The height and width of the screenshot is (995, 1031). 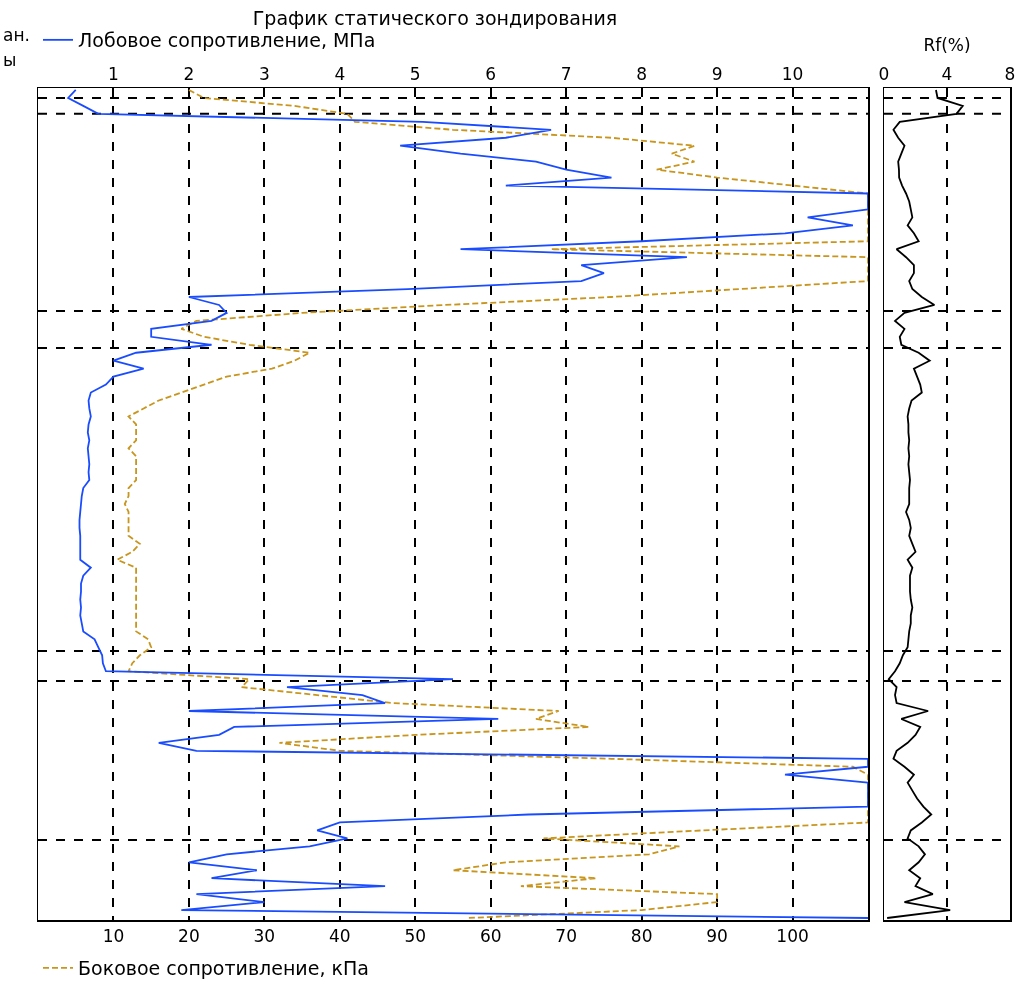 What do you see at coordinates (792, 73) in the screenshot?
I see `x2-tick-label: 10` at bounding box center [792, 73].